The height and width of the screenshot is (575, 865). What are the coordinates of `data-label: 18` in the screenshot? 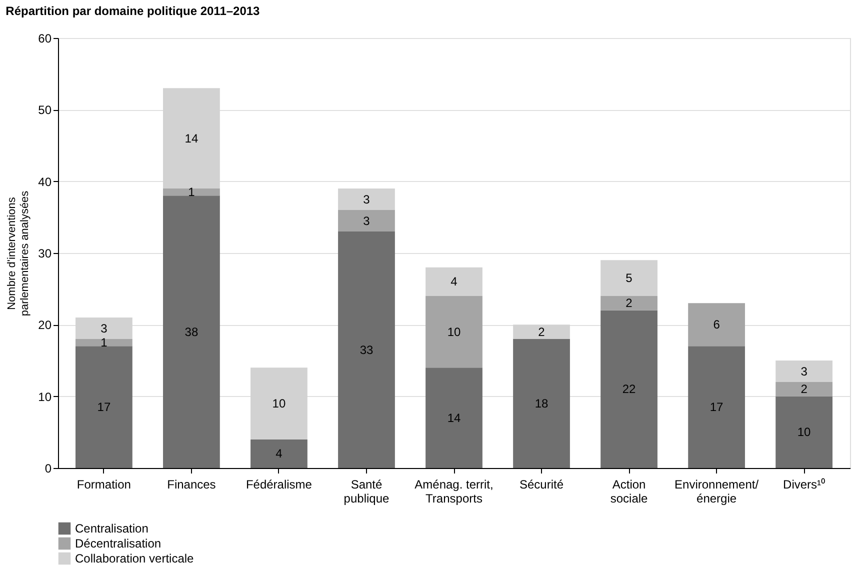 It's located at (541, 403).